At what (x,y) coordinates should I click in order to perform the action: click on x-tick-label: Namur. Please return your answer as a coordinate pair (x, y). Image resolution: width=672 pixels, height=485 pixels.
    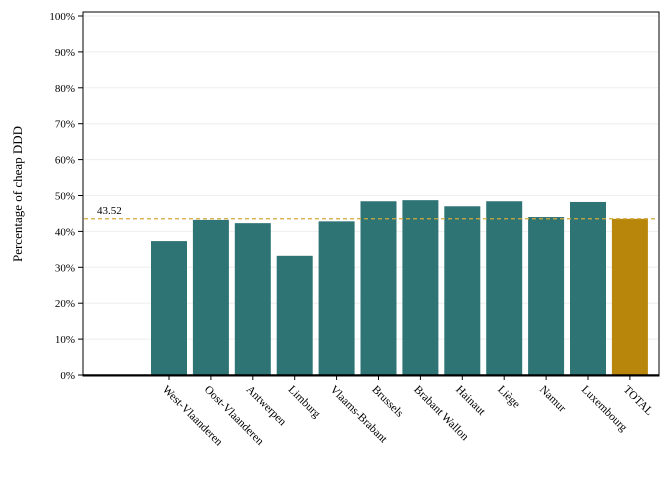
    Looking at the image, I should click on (552, 399).